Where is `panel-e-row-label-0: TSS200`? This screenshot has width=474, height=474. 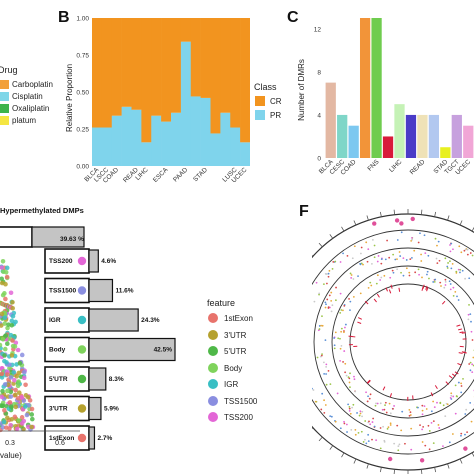 panel-e-row-label-0: TSS200 is located at coordinates (61, 261).